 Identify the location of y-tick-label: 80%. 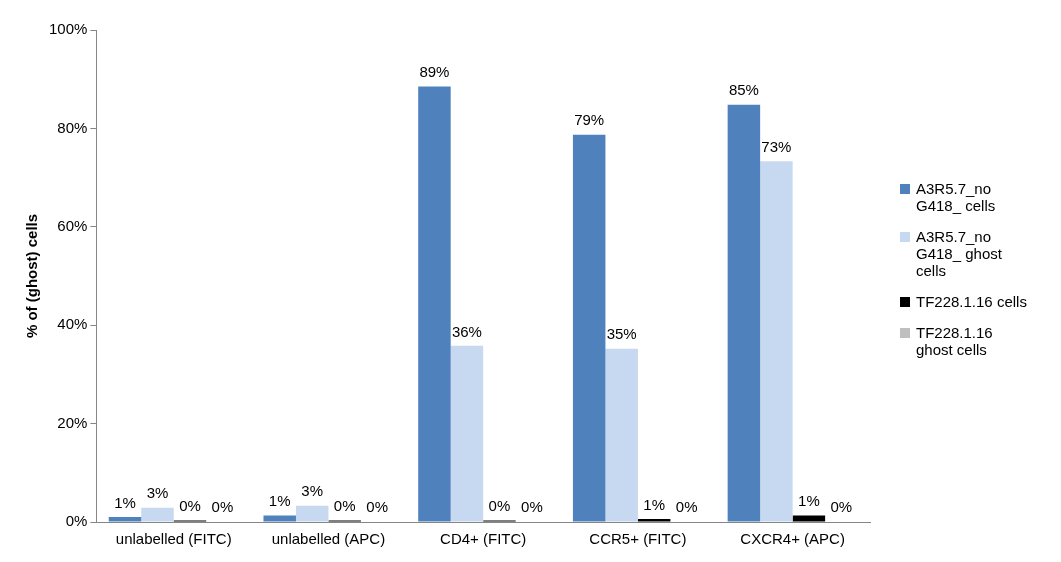
(72, 127).